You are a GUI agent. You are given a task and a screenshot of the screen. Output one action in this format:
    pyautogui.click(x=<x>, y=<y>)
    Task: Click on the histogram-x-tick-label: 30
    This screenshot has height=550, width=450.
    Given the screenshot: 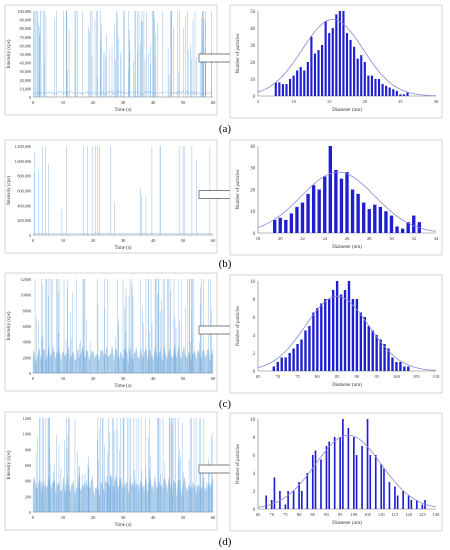 What is the action you would take?
    pyautogui.click(x=436, y=101)
    